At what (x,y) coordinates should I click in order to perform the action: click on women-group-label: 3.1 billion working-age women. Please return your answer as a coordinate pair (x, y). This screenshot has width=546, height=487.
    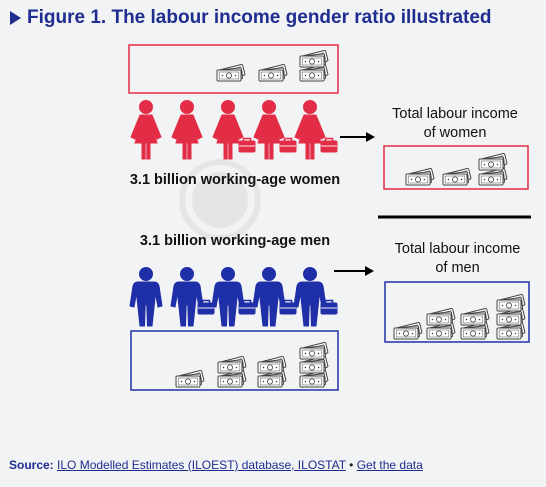
    Looking at the image, I should click on (235, 180).